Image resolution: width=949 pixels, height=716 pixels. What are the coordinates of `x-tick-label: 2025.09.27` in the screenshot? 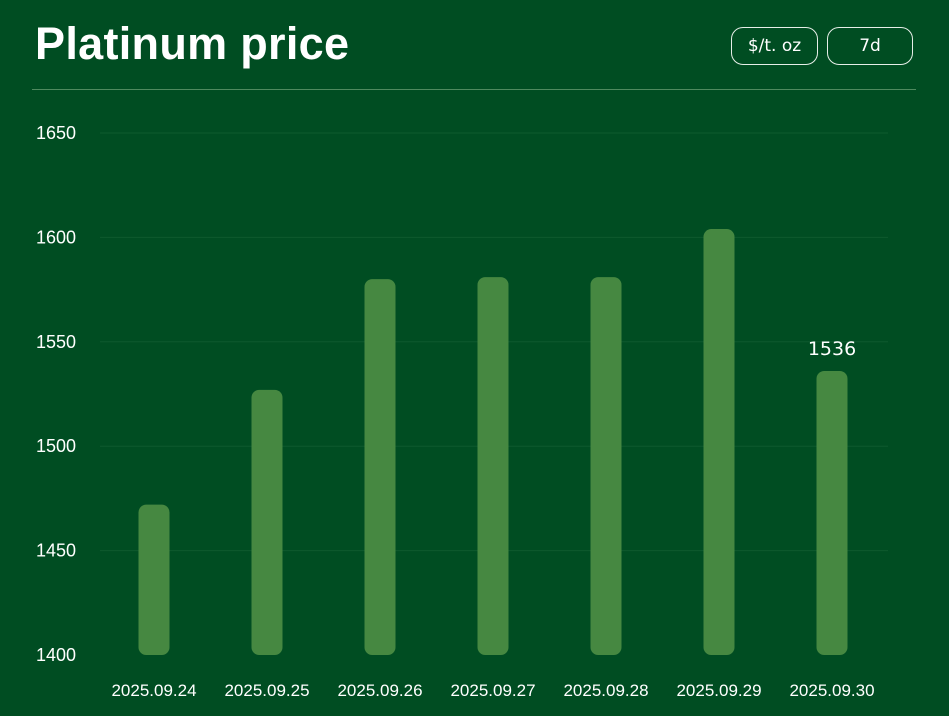 It's located at (492, 690).